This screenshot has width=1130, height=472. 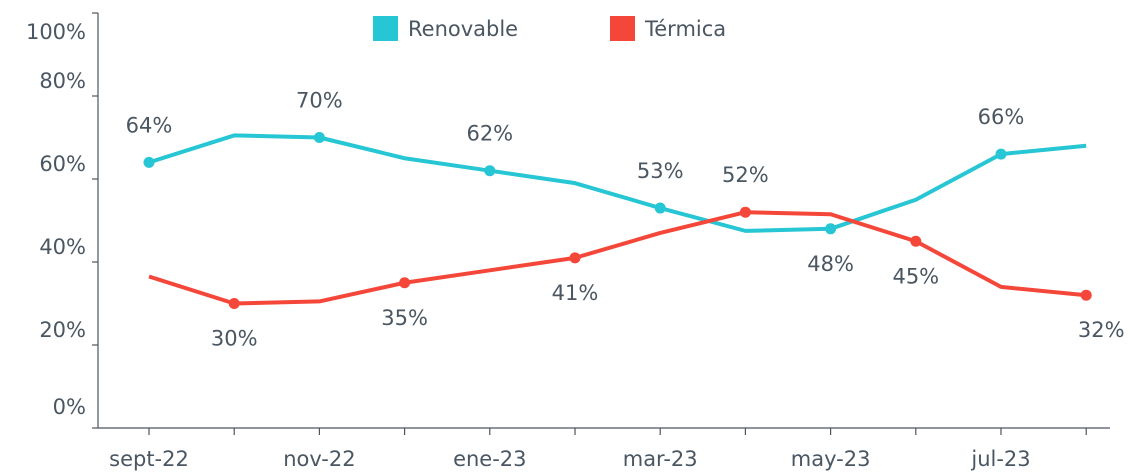 I want to click on data-label: 32%, so click(x=1101, y=330).